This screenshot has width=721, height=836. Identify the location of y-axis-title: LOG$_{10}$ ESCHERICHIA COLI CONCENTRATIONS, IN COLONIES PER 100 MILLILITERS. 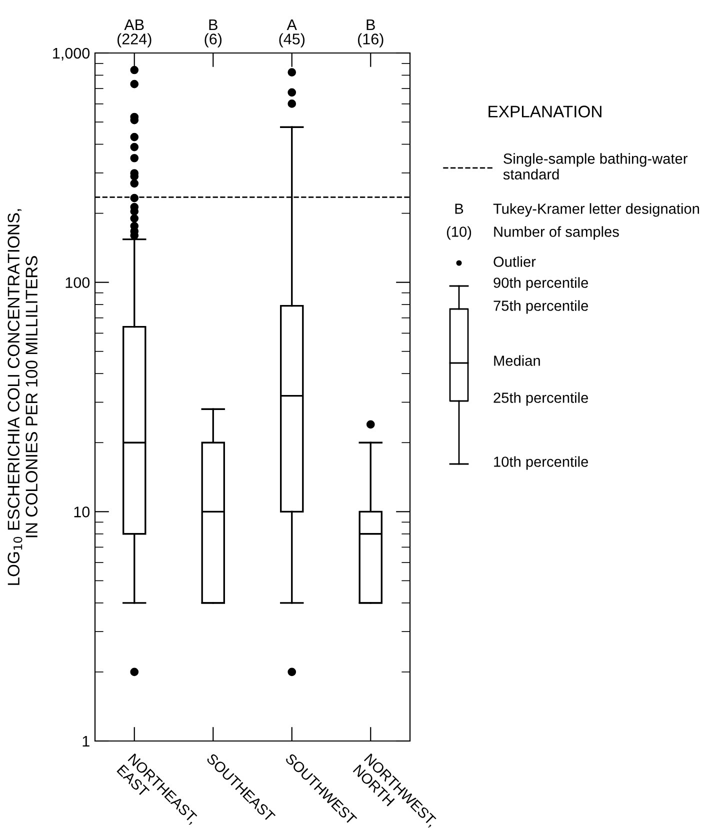
(23, 397).